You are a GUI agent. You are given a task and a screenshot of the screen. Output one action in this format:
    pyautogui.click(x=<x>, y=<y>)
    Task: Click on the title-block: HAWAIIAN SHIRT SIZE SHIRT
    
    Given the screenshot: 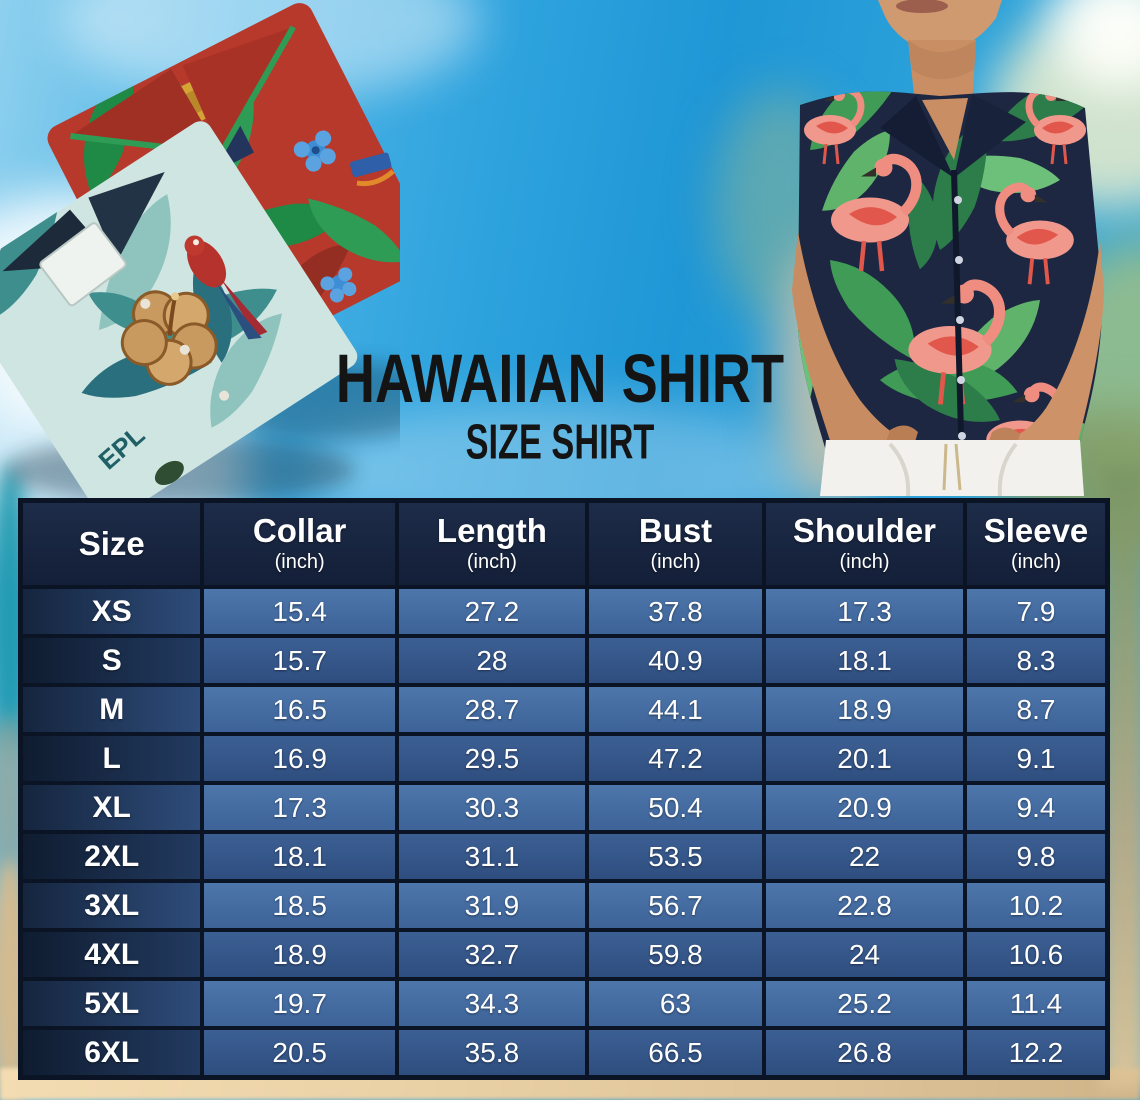 What is the action you would take?
    pyautogui.click(x=560, y=405)
    